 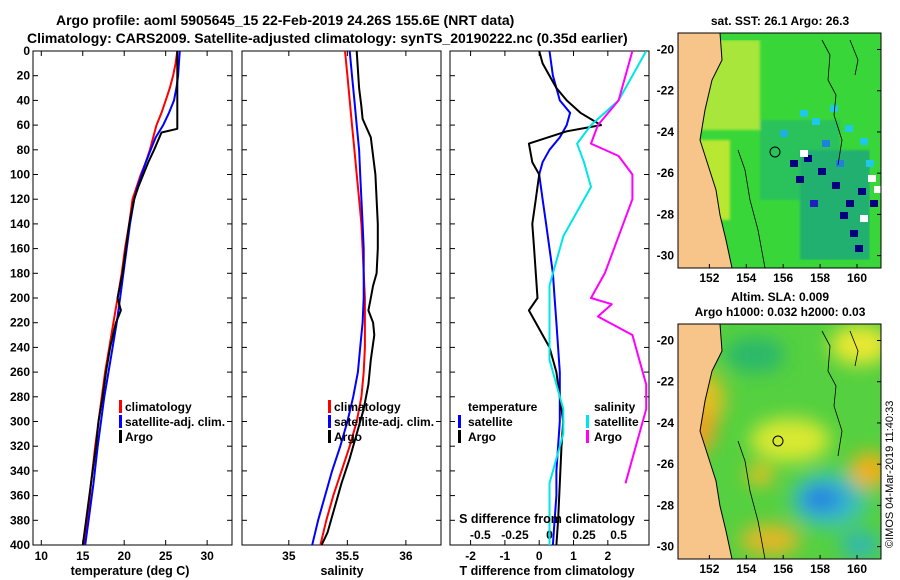 I want to click on sdiff-tick-label: 0.5, so click(x=618, y=535).